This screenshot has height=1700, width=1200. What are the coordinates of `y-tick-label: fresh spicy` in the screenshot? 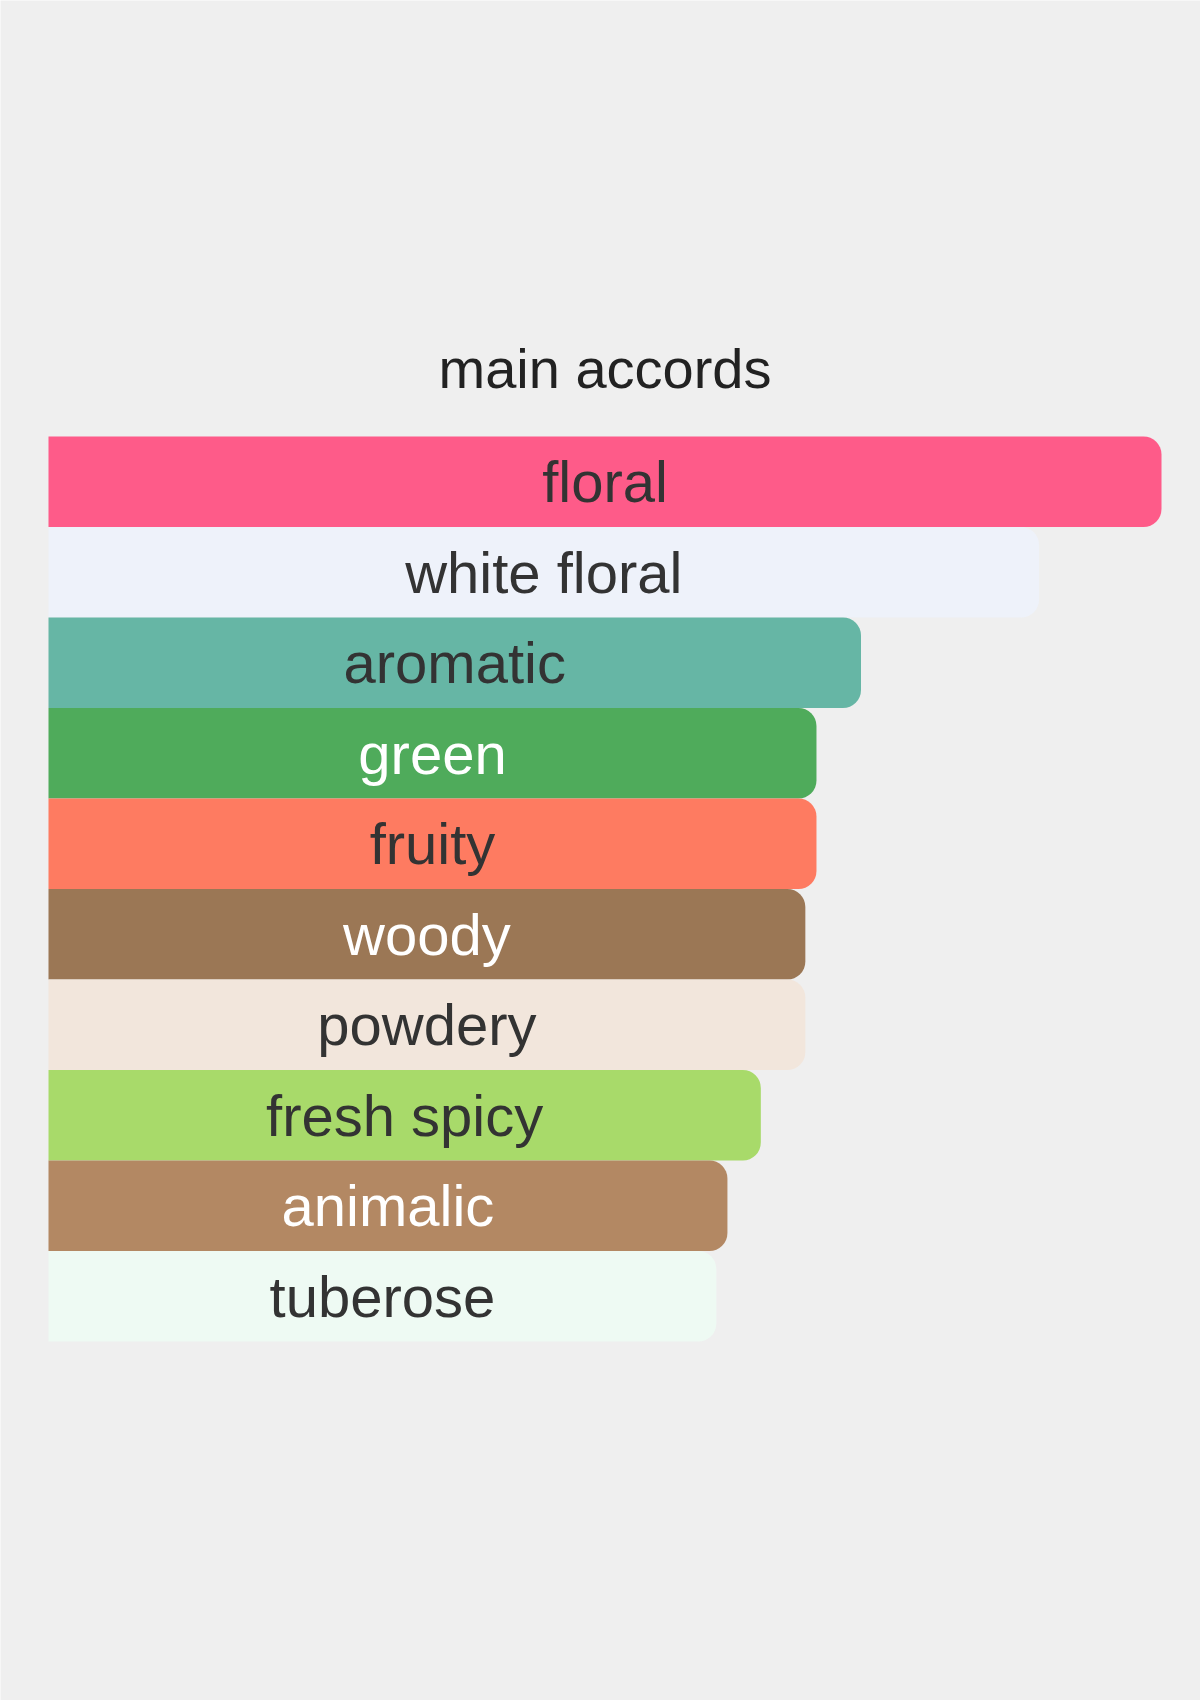 It's located at (405, 1115).